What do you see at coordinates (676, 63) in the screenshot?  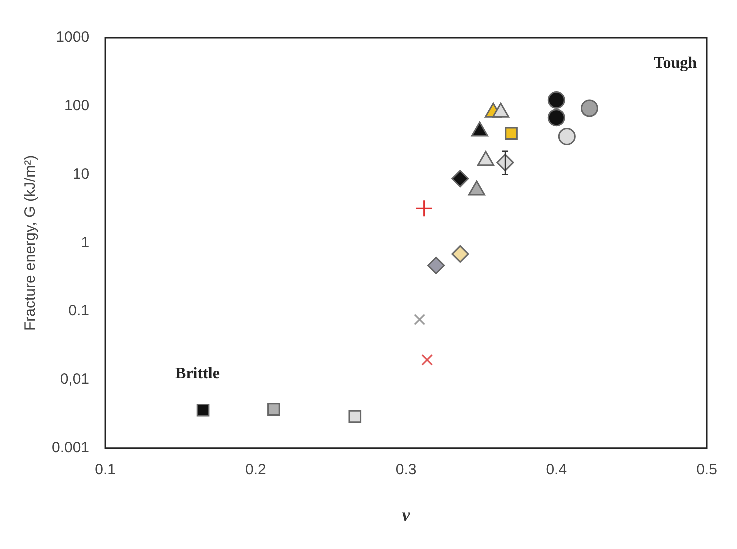 I see `annotation: Tough` at bounding box center [676, 63].